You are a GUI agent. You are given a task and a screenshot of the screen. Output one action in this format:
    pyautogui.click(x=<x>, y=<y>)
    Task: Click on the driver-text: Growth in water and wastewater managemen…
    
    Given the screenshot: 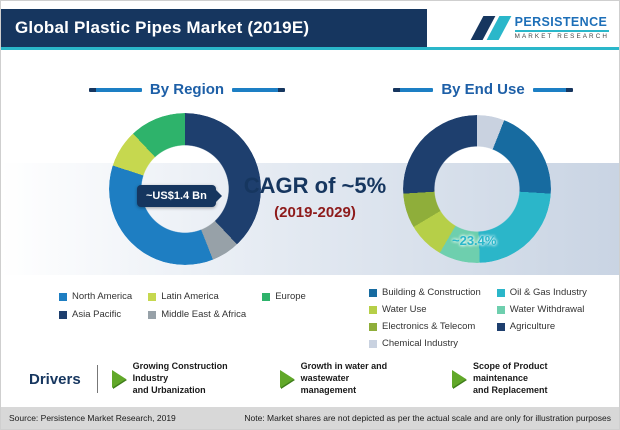 What is the action you would take?
    pyautogui.click(x=367, y=378)
    